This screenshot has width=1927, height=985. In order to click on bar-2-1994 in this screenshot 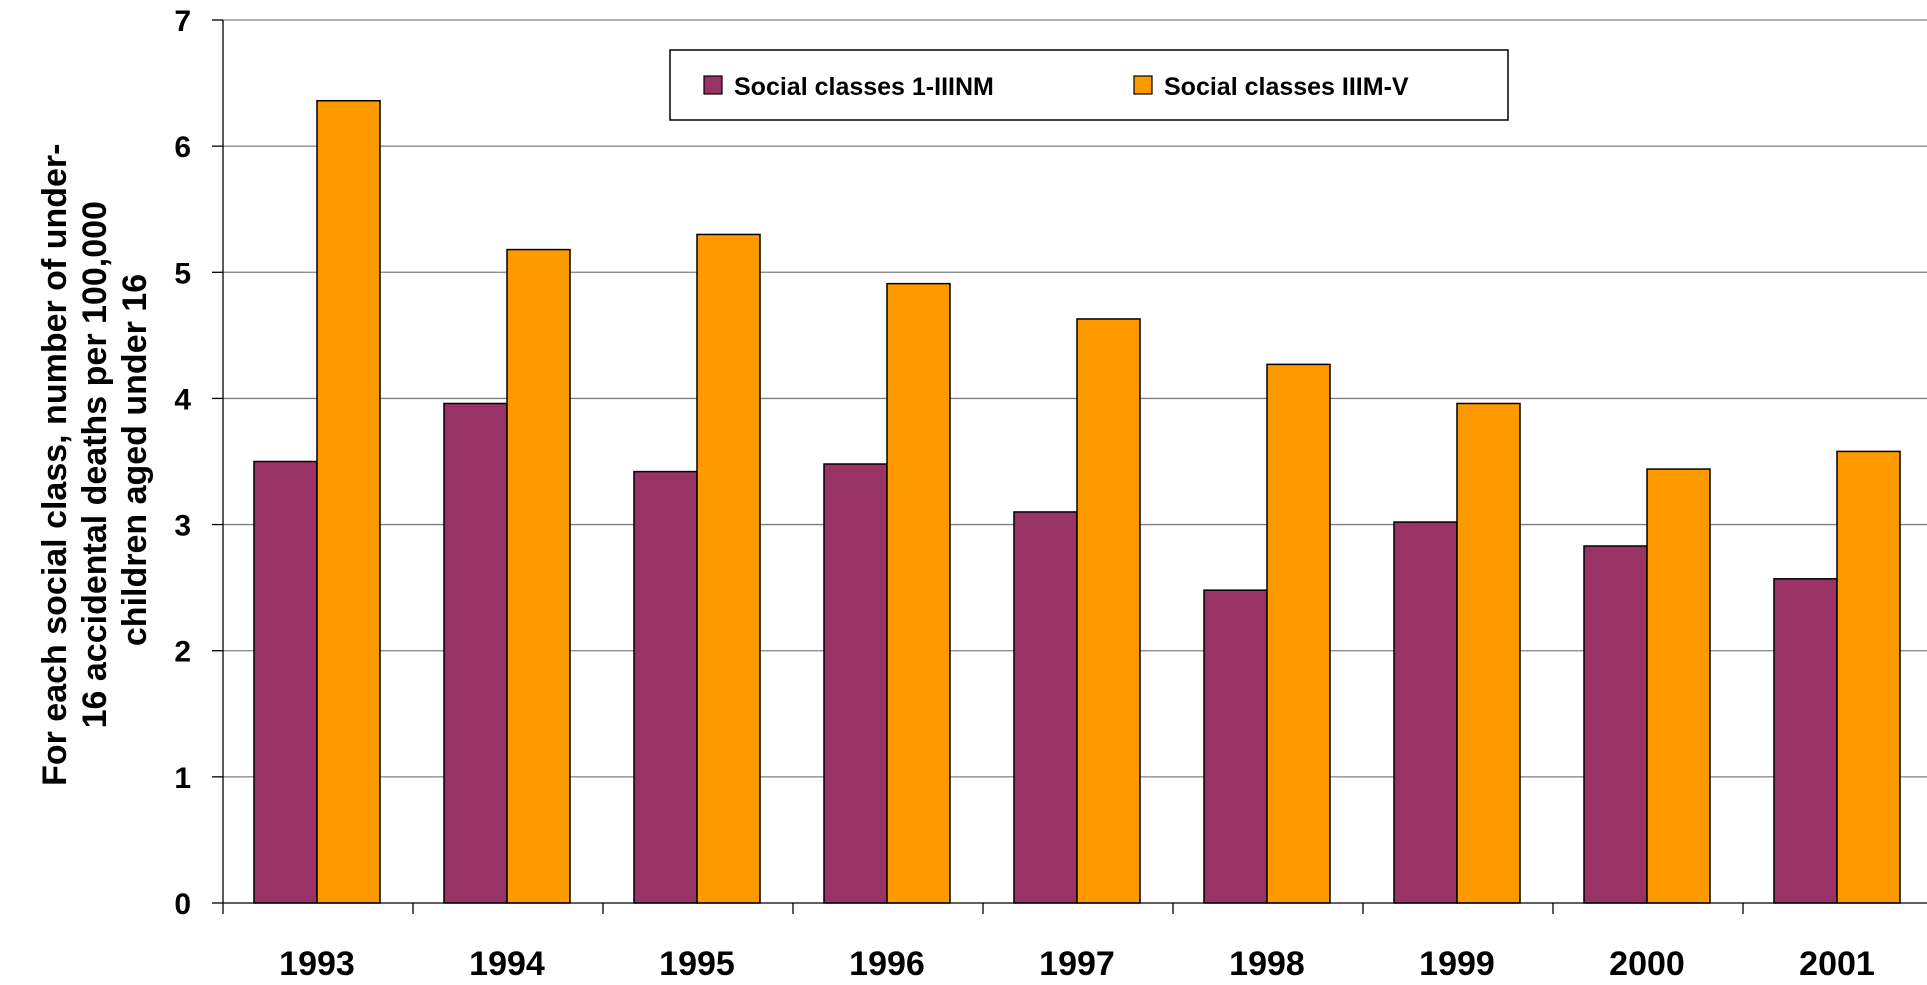, I will do `click(538, 576)`.